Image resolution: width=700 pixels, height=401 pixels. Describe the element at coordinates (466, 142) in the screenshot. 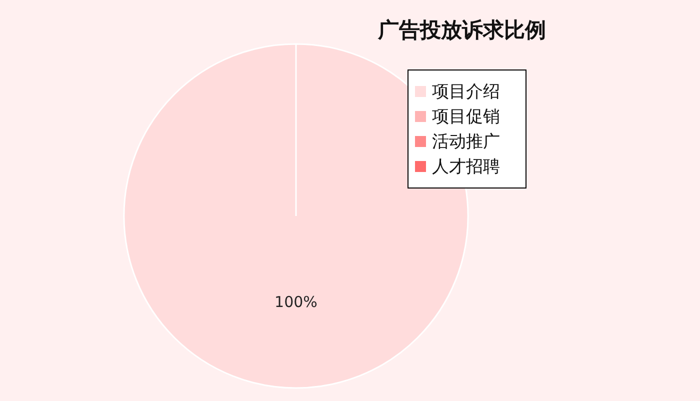

I see `legend-label: 活动推广` at that location.